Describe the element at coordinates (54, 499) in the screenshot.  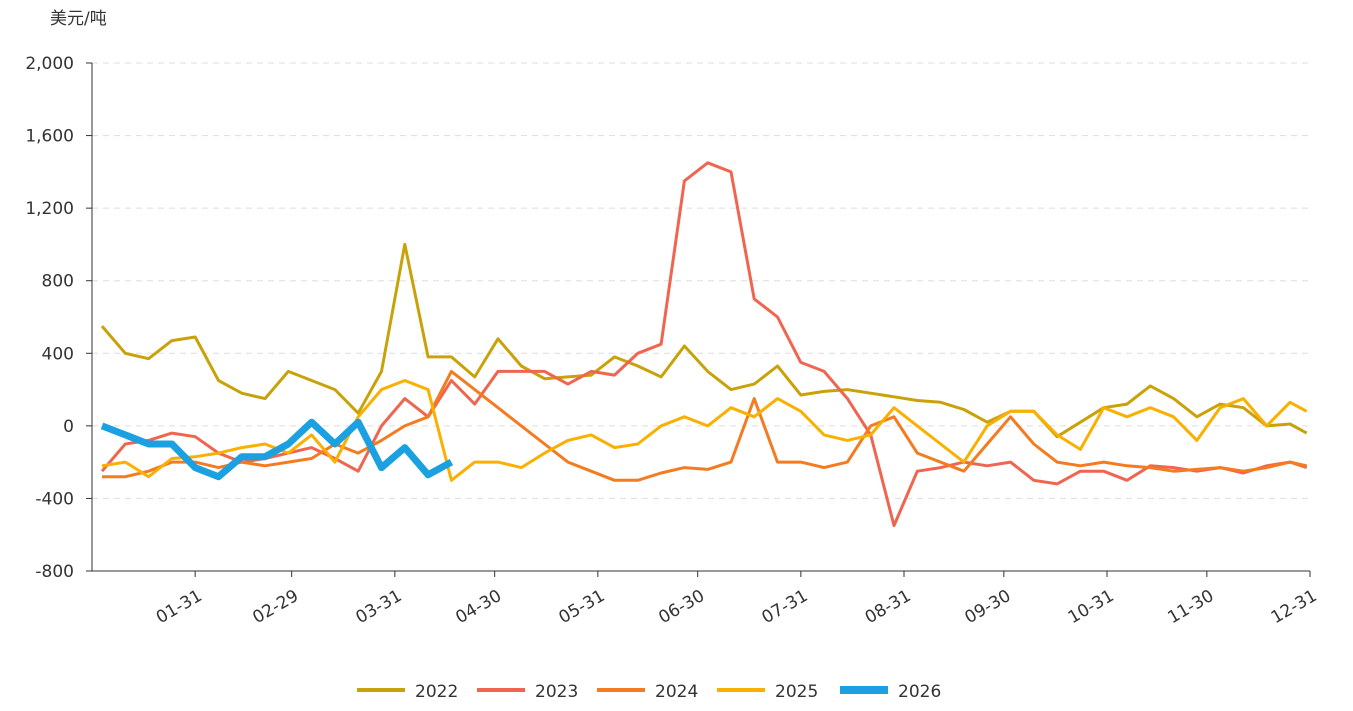
I see `y-tick-label: -400` at that location.